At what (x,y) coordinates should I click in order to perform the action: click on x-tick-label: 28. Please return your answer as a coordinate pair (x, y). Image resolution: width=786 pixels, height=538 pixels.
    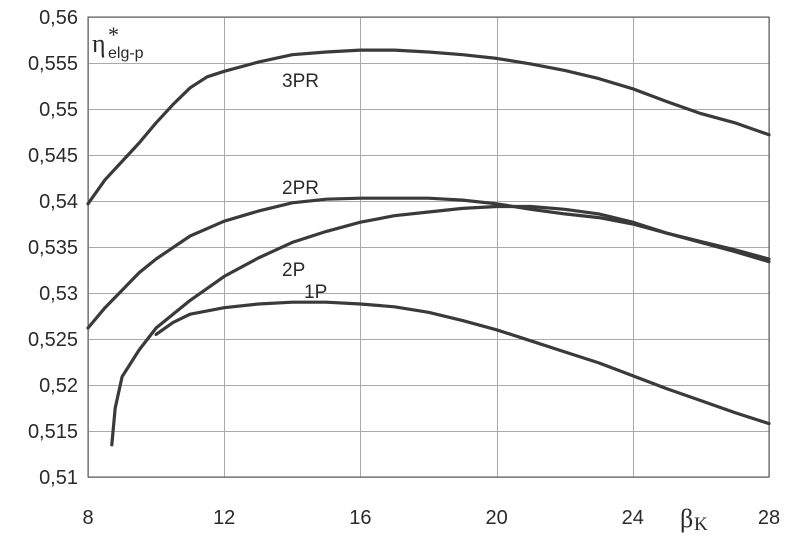
    Looking at the image, I should click on (769, 518).